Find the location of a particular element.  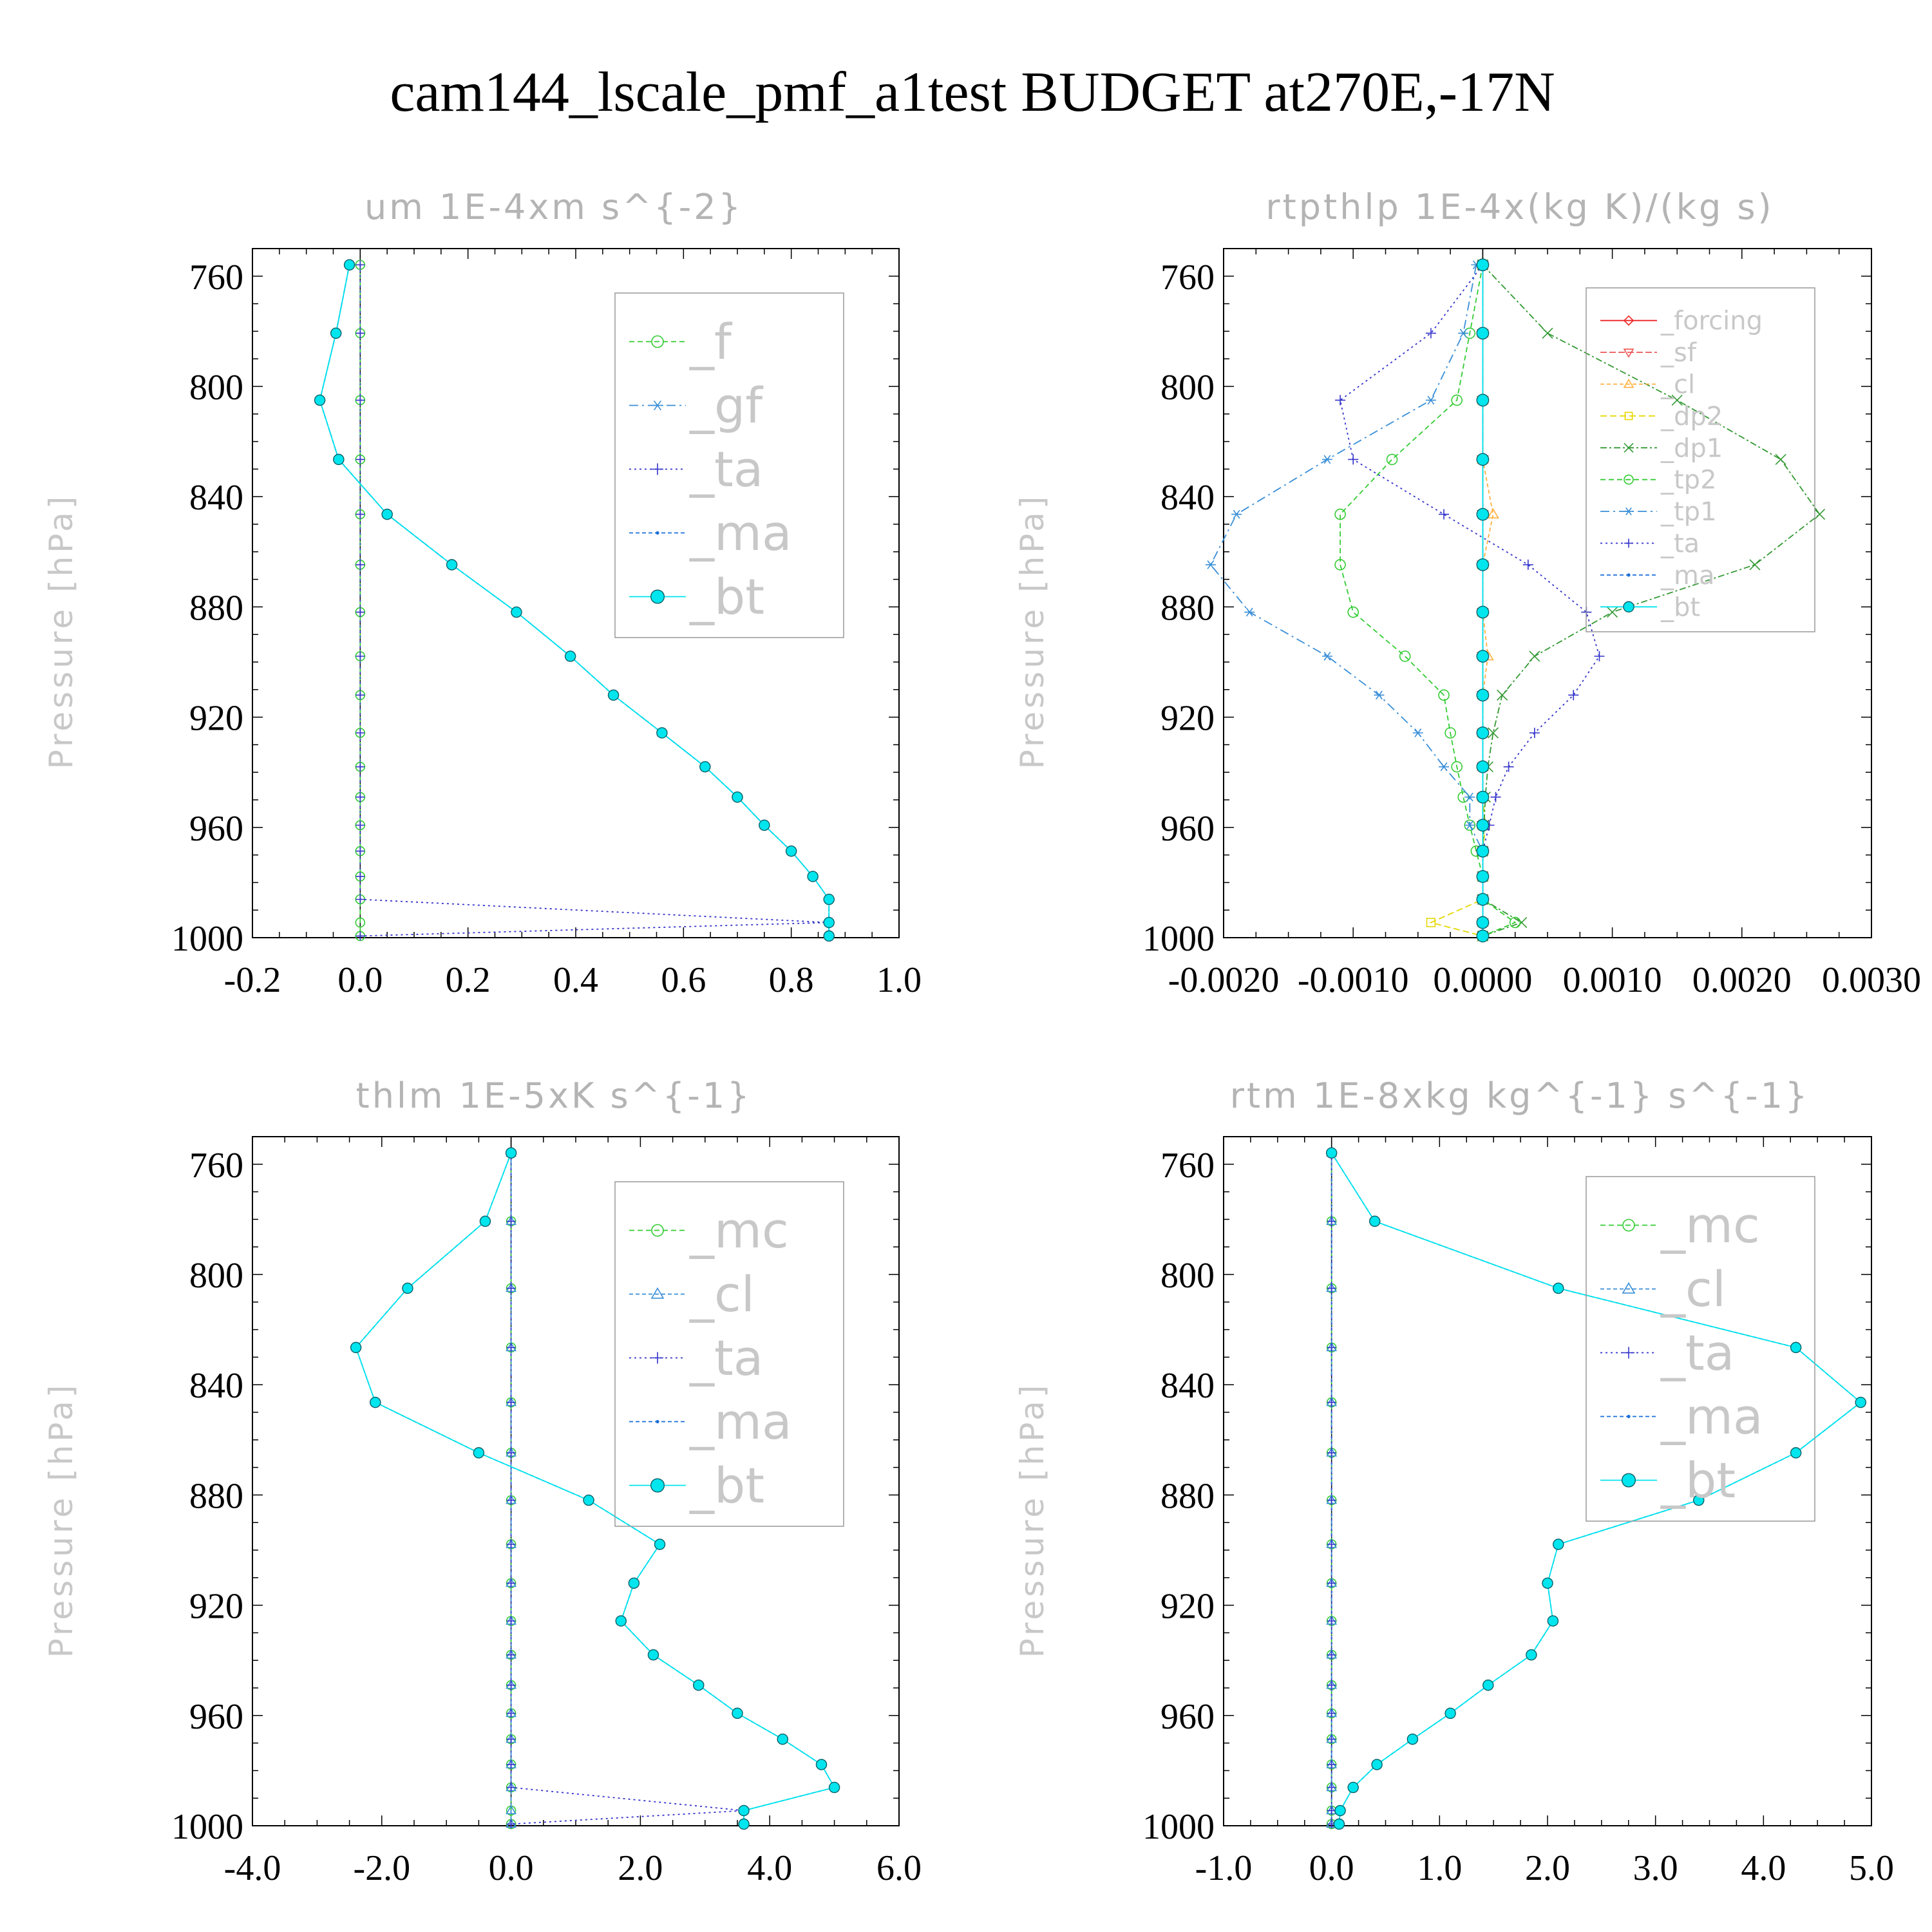

x-tick-label: -0.0020 is located at coordinates (1224, 980).